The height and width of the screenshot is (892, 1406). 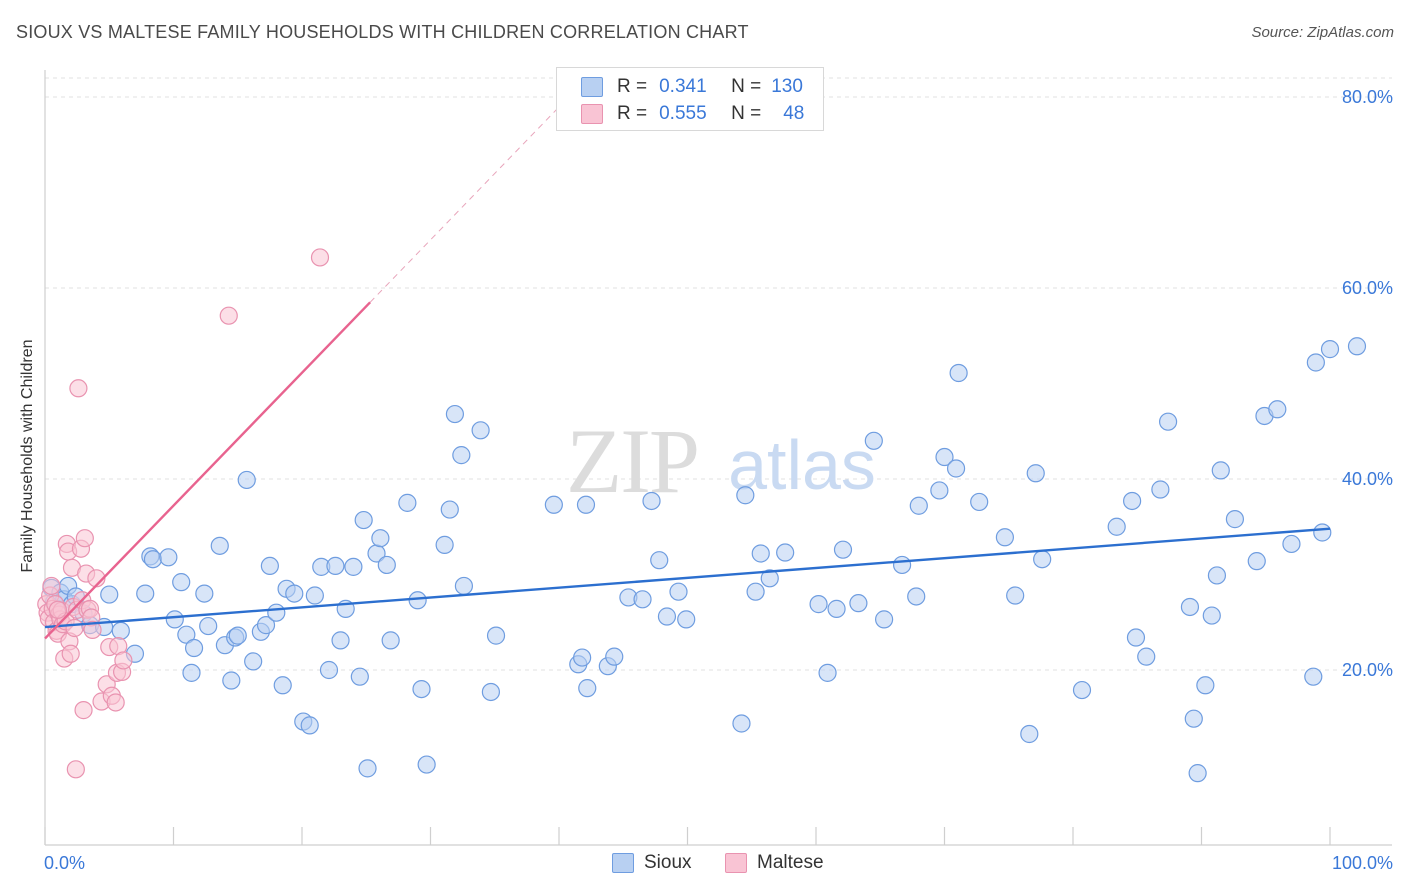 I want to click on legend-n-value-maltese: 48, so click(x=794, y=113).